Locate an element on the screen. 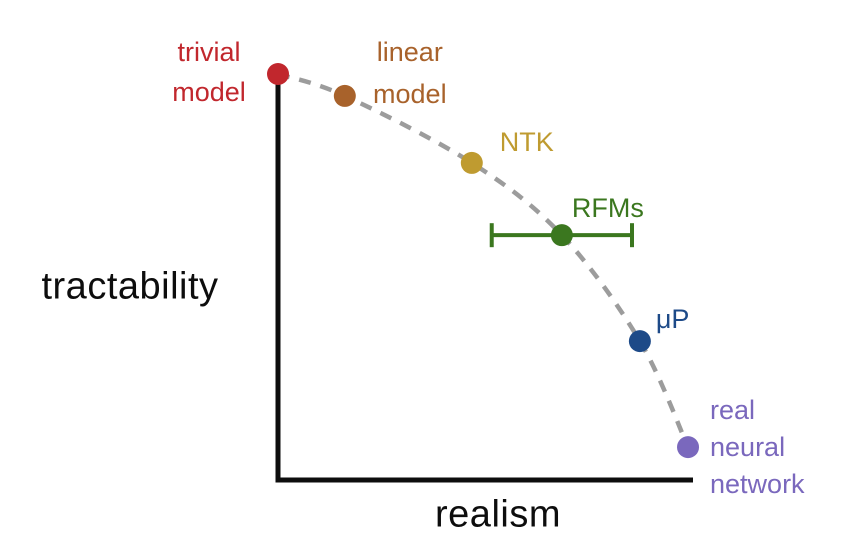 The image size is (842, 556). point-label-linear-model-line-1: linear is located at coordinates (410, 52).